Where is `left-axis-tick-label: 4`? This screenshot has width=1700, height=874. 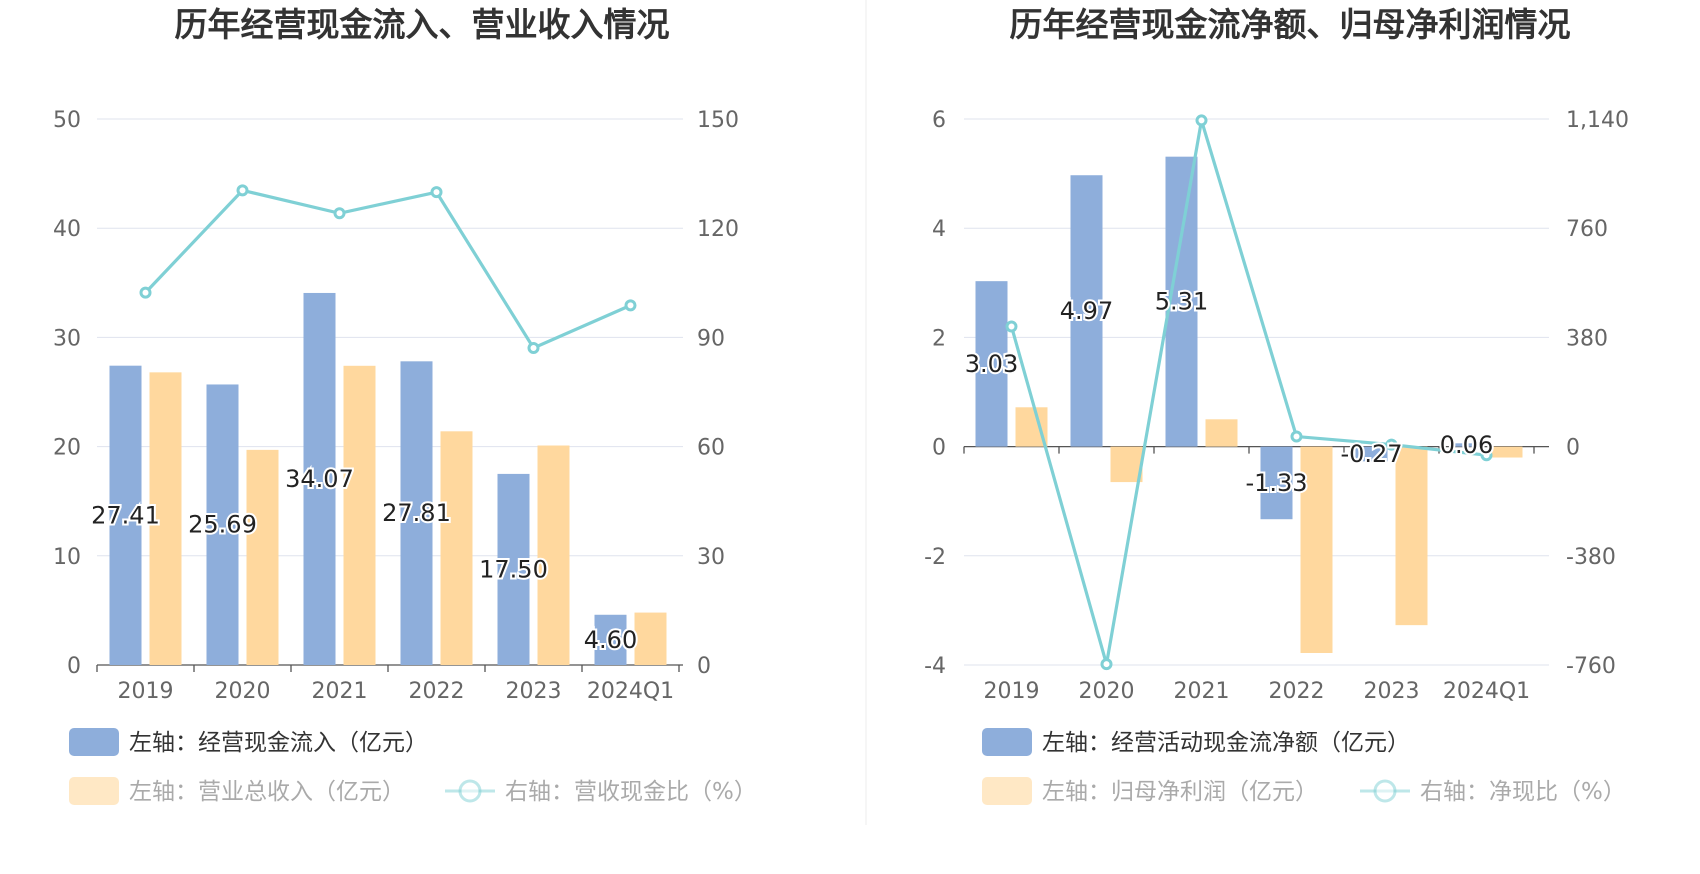
left-axis-tick-label: 4 is located at coordinates (939, 229).